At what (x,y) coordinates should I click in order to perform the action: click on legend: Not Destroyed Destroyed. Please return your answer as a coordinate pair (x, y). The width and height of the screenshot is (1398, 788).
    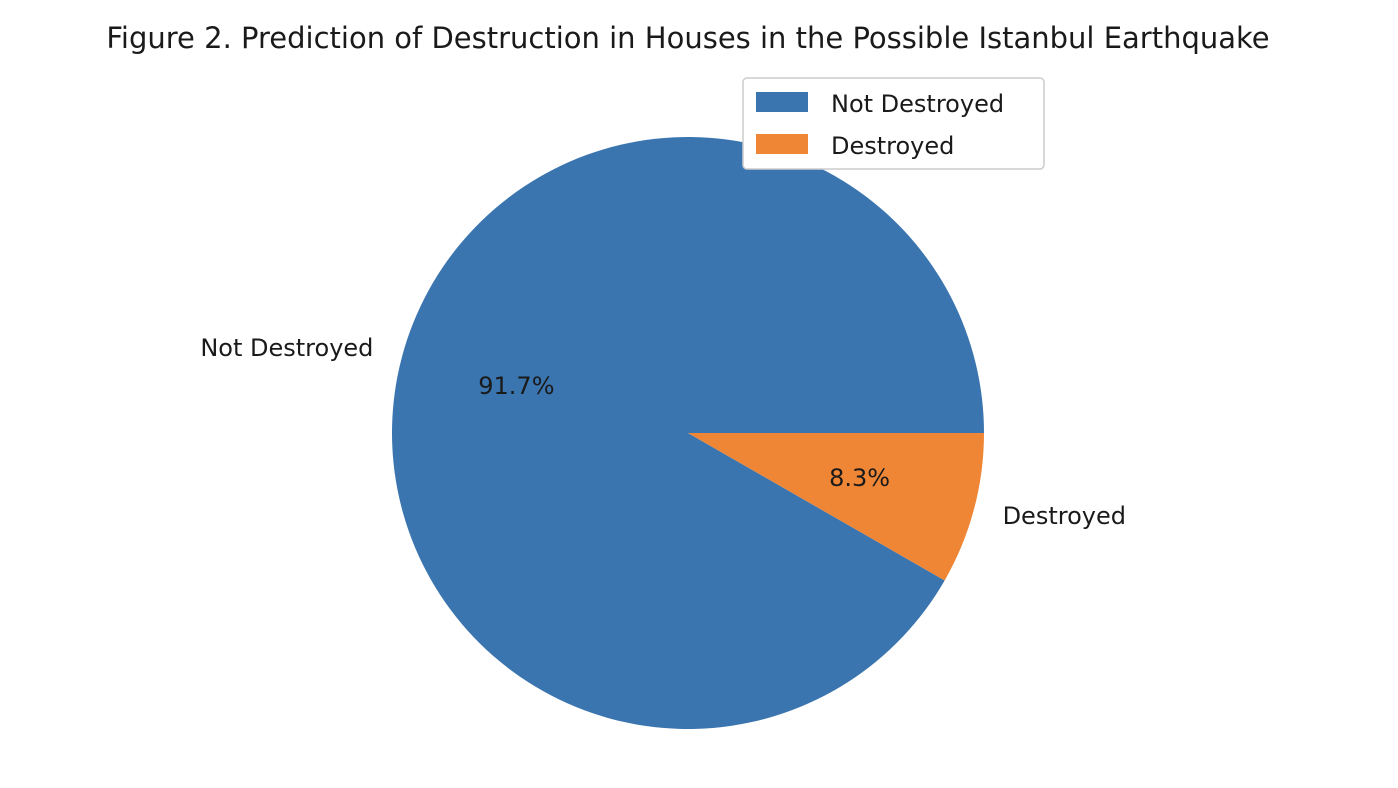
    Looking at the image, I should click on (893, 123).